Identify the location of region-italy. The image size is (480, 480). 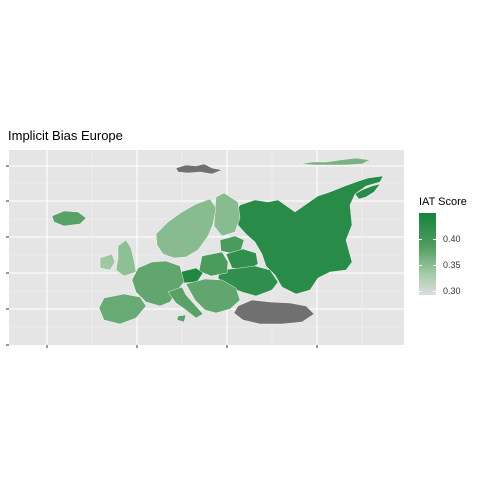
(185, 302).